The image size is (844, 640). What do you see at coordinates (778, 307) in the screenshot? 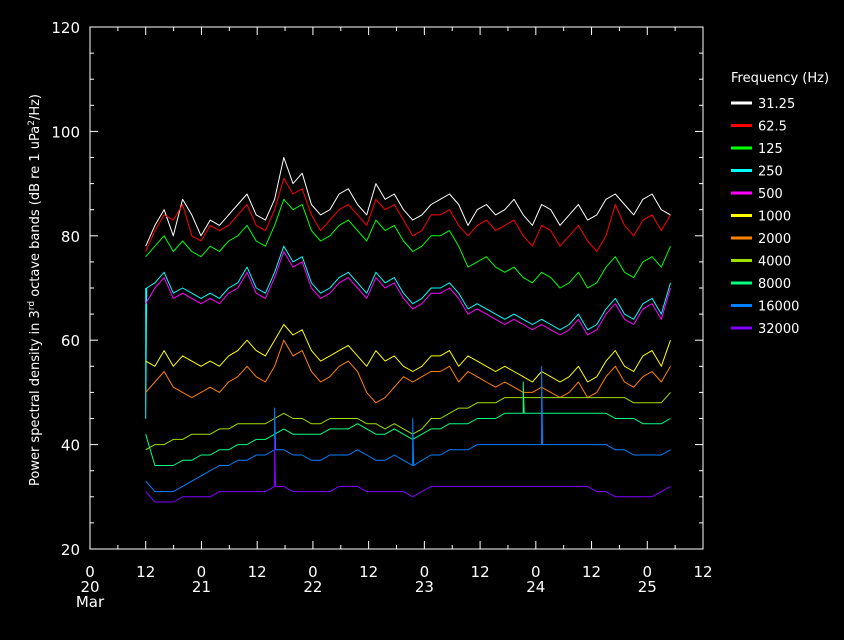
I see `legend-label: 16000` at bounding box center [778, 307].